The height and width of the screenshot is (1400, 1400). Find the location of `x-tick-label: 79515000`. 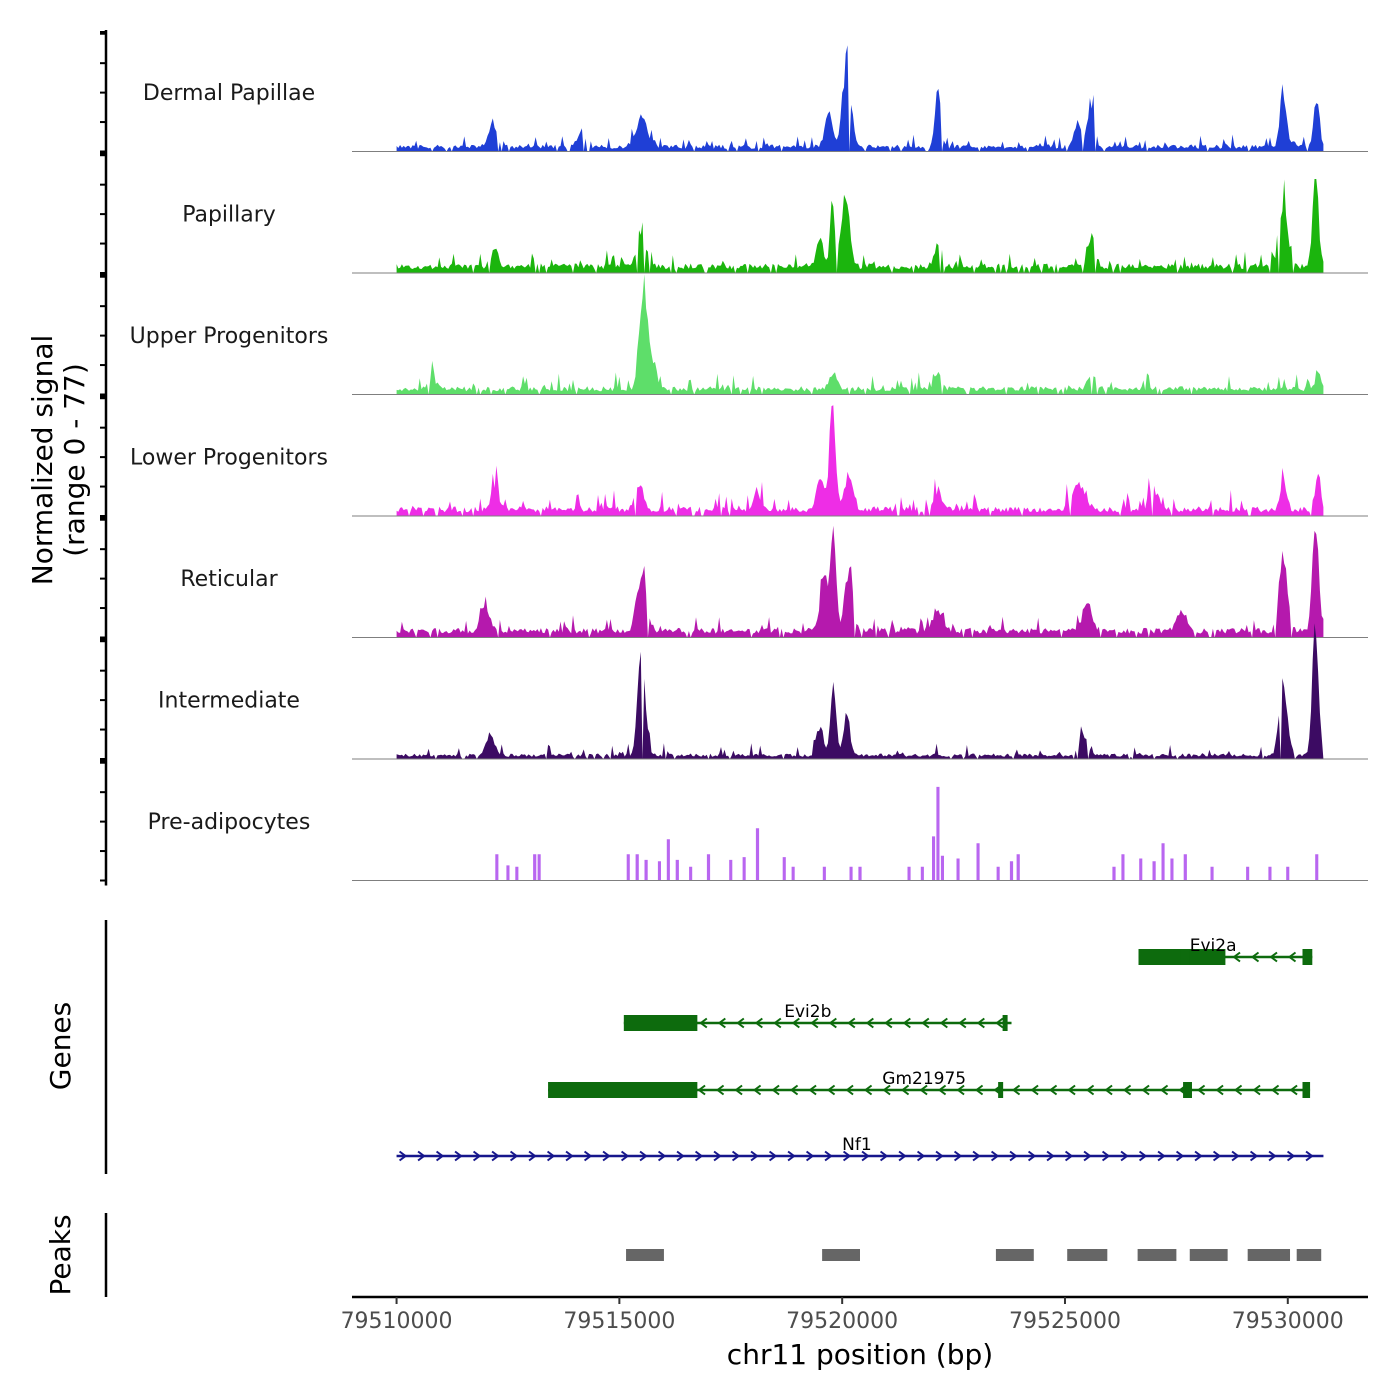

x-tick-label: 79515000 is located at coordinates (619, 1321).